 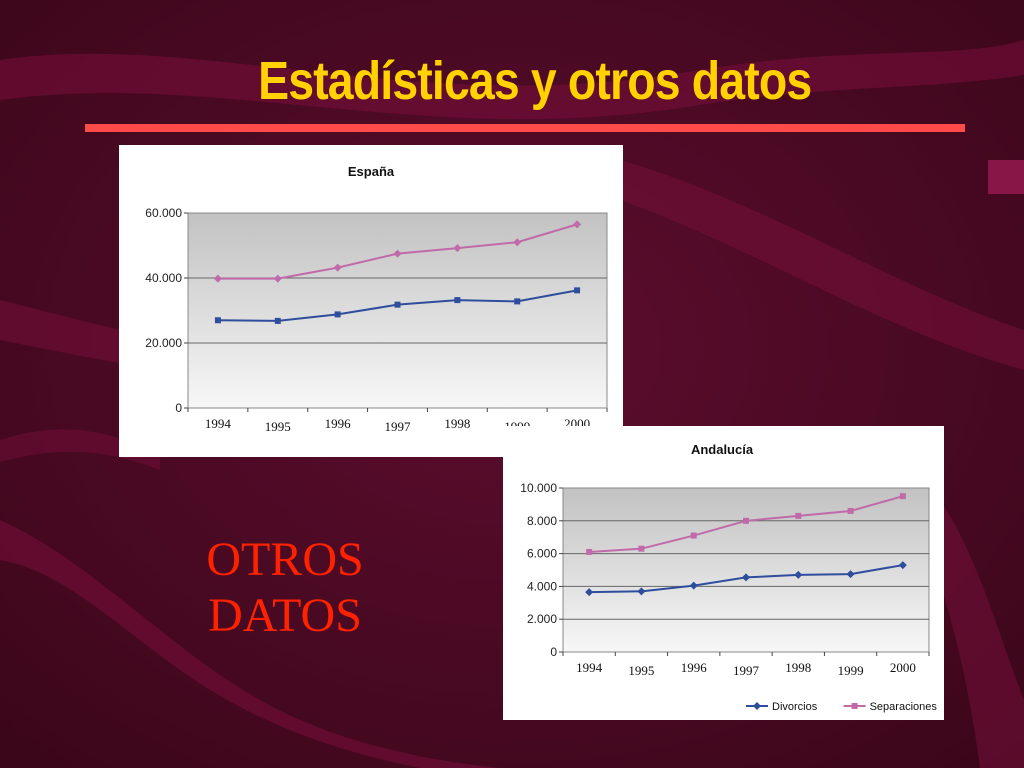 I want to click on y-tick-label: 4.000, so click(x=542, y=586).